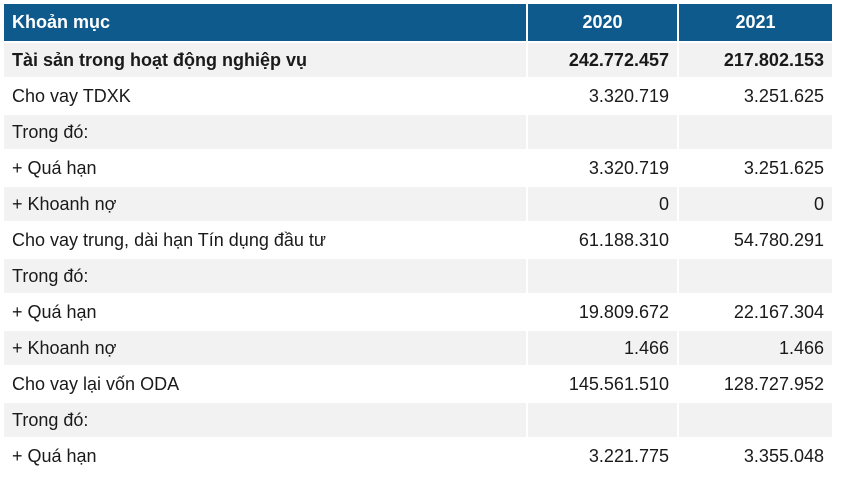  I want to click on value-2020: 1.466, so click(603, 347).